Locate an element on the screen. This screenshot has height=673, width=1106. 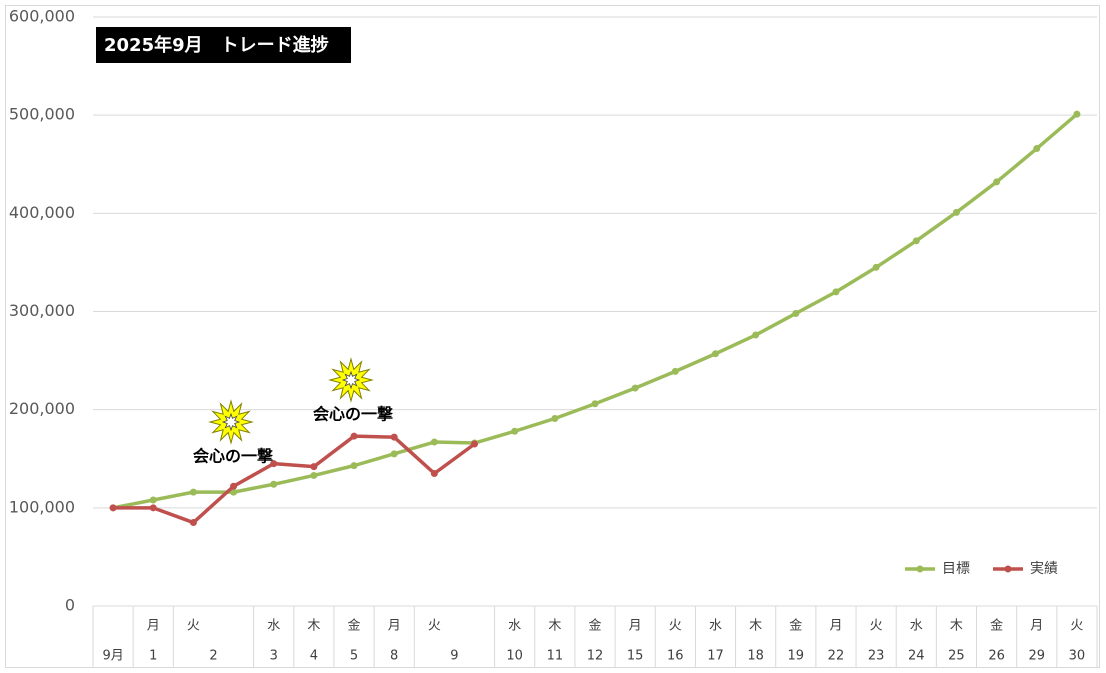
y-tick-label: 200,000 is located at coordinates (42, 408).